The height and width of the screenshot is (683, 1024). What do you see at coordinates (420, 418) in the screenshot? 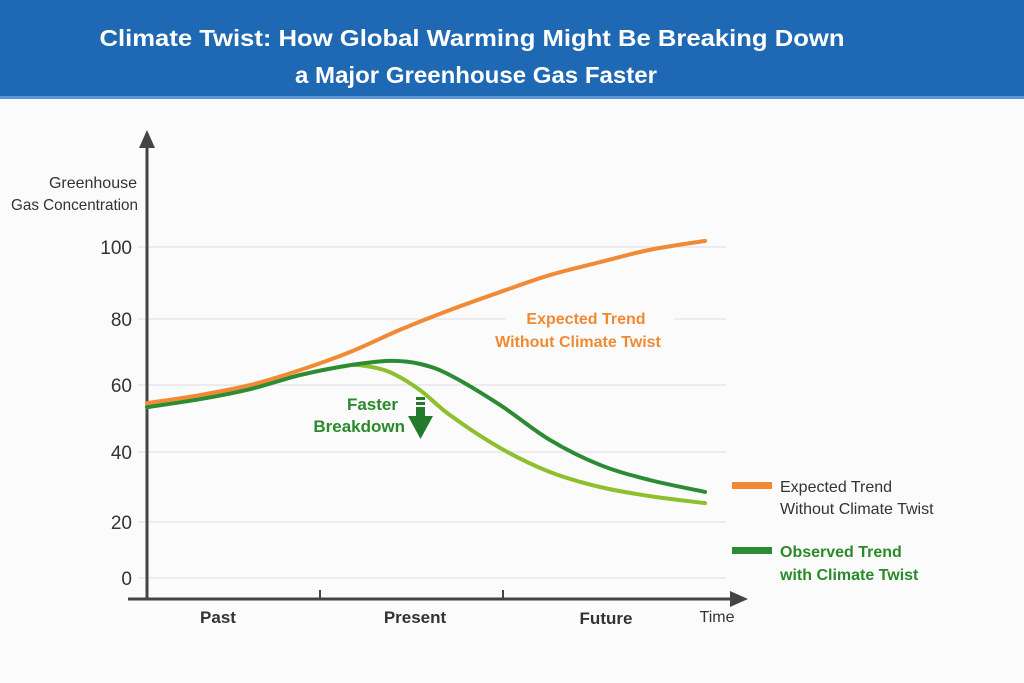
I see `down-arrow-icon` at bounding box center [420, 418].